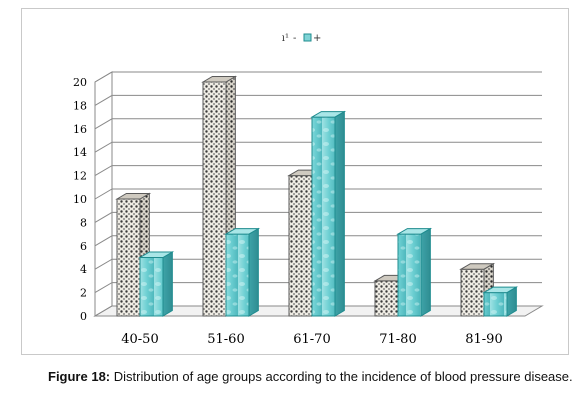  I want to click on y-tick-label: 12, so click(80, 176).